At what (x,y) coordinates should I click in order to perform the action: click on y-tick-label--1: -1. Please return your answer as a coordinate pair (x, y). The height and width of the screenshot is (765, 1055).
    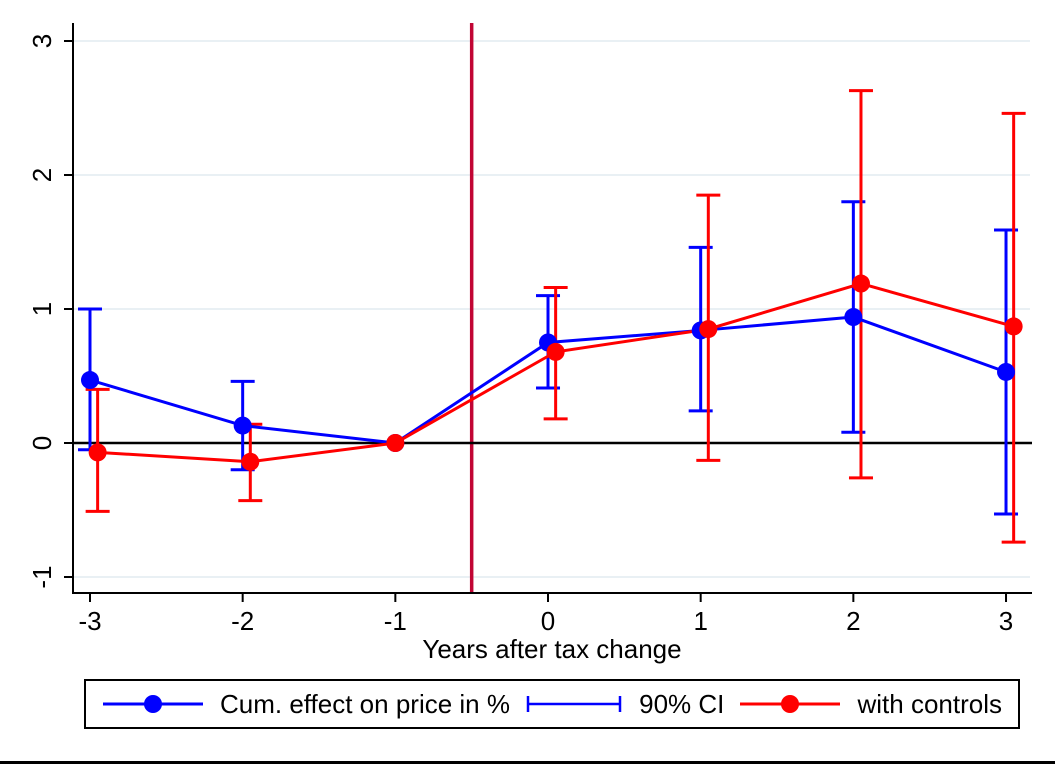
    Looking at the image, I should click on (42, 576).